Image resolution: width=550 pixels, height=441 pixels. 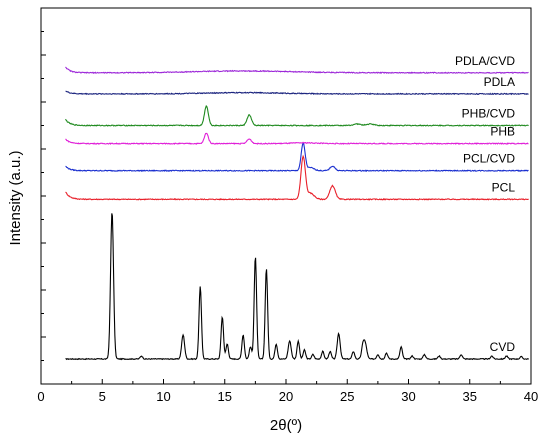 I want to click on series-label-cvd: CVD, so click(x=503, y=347).